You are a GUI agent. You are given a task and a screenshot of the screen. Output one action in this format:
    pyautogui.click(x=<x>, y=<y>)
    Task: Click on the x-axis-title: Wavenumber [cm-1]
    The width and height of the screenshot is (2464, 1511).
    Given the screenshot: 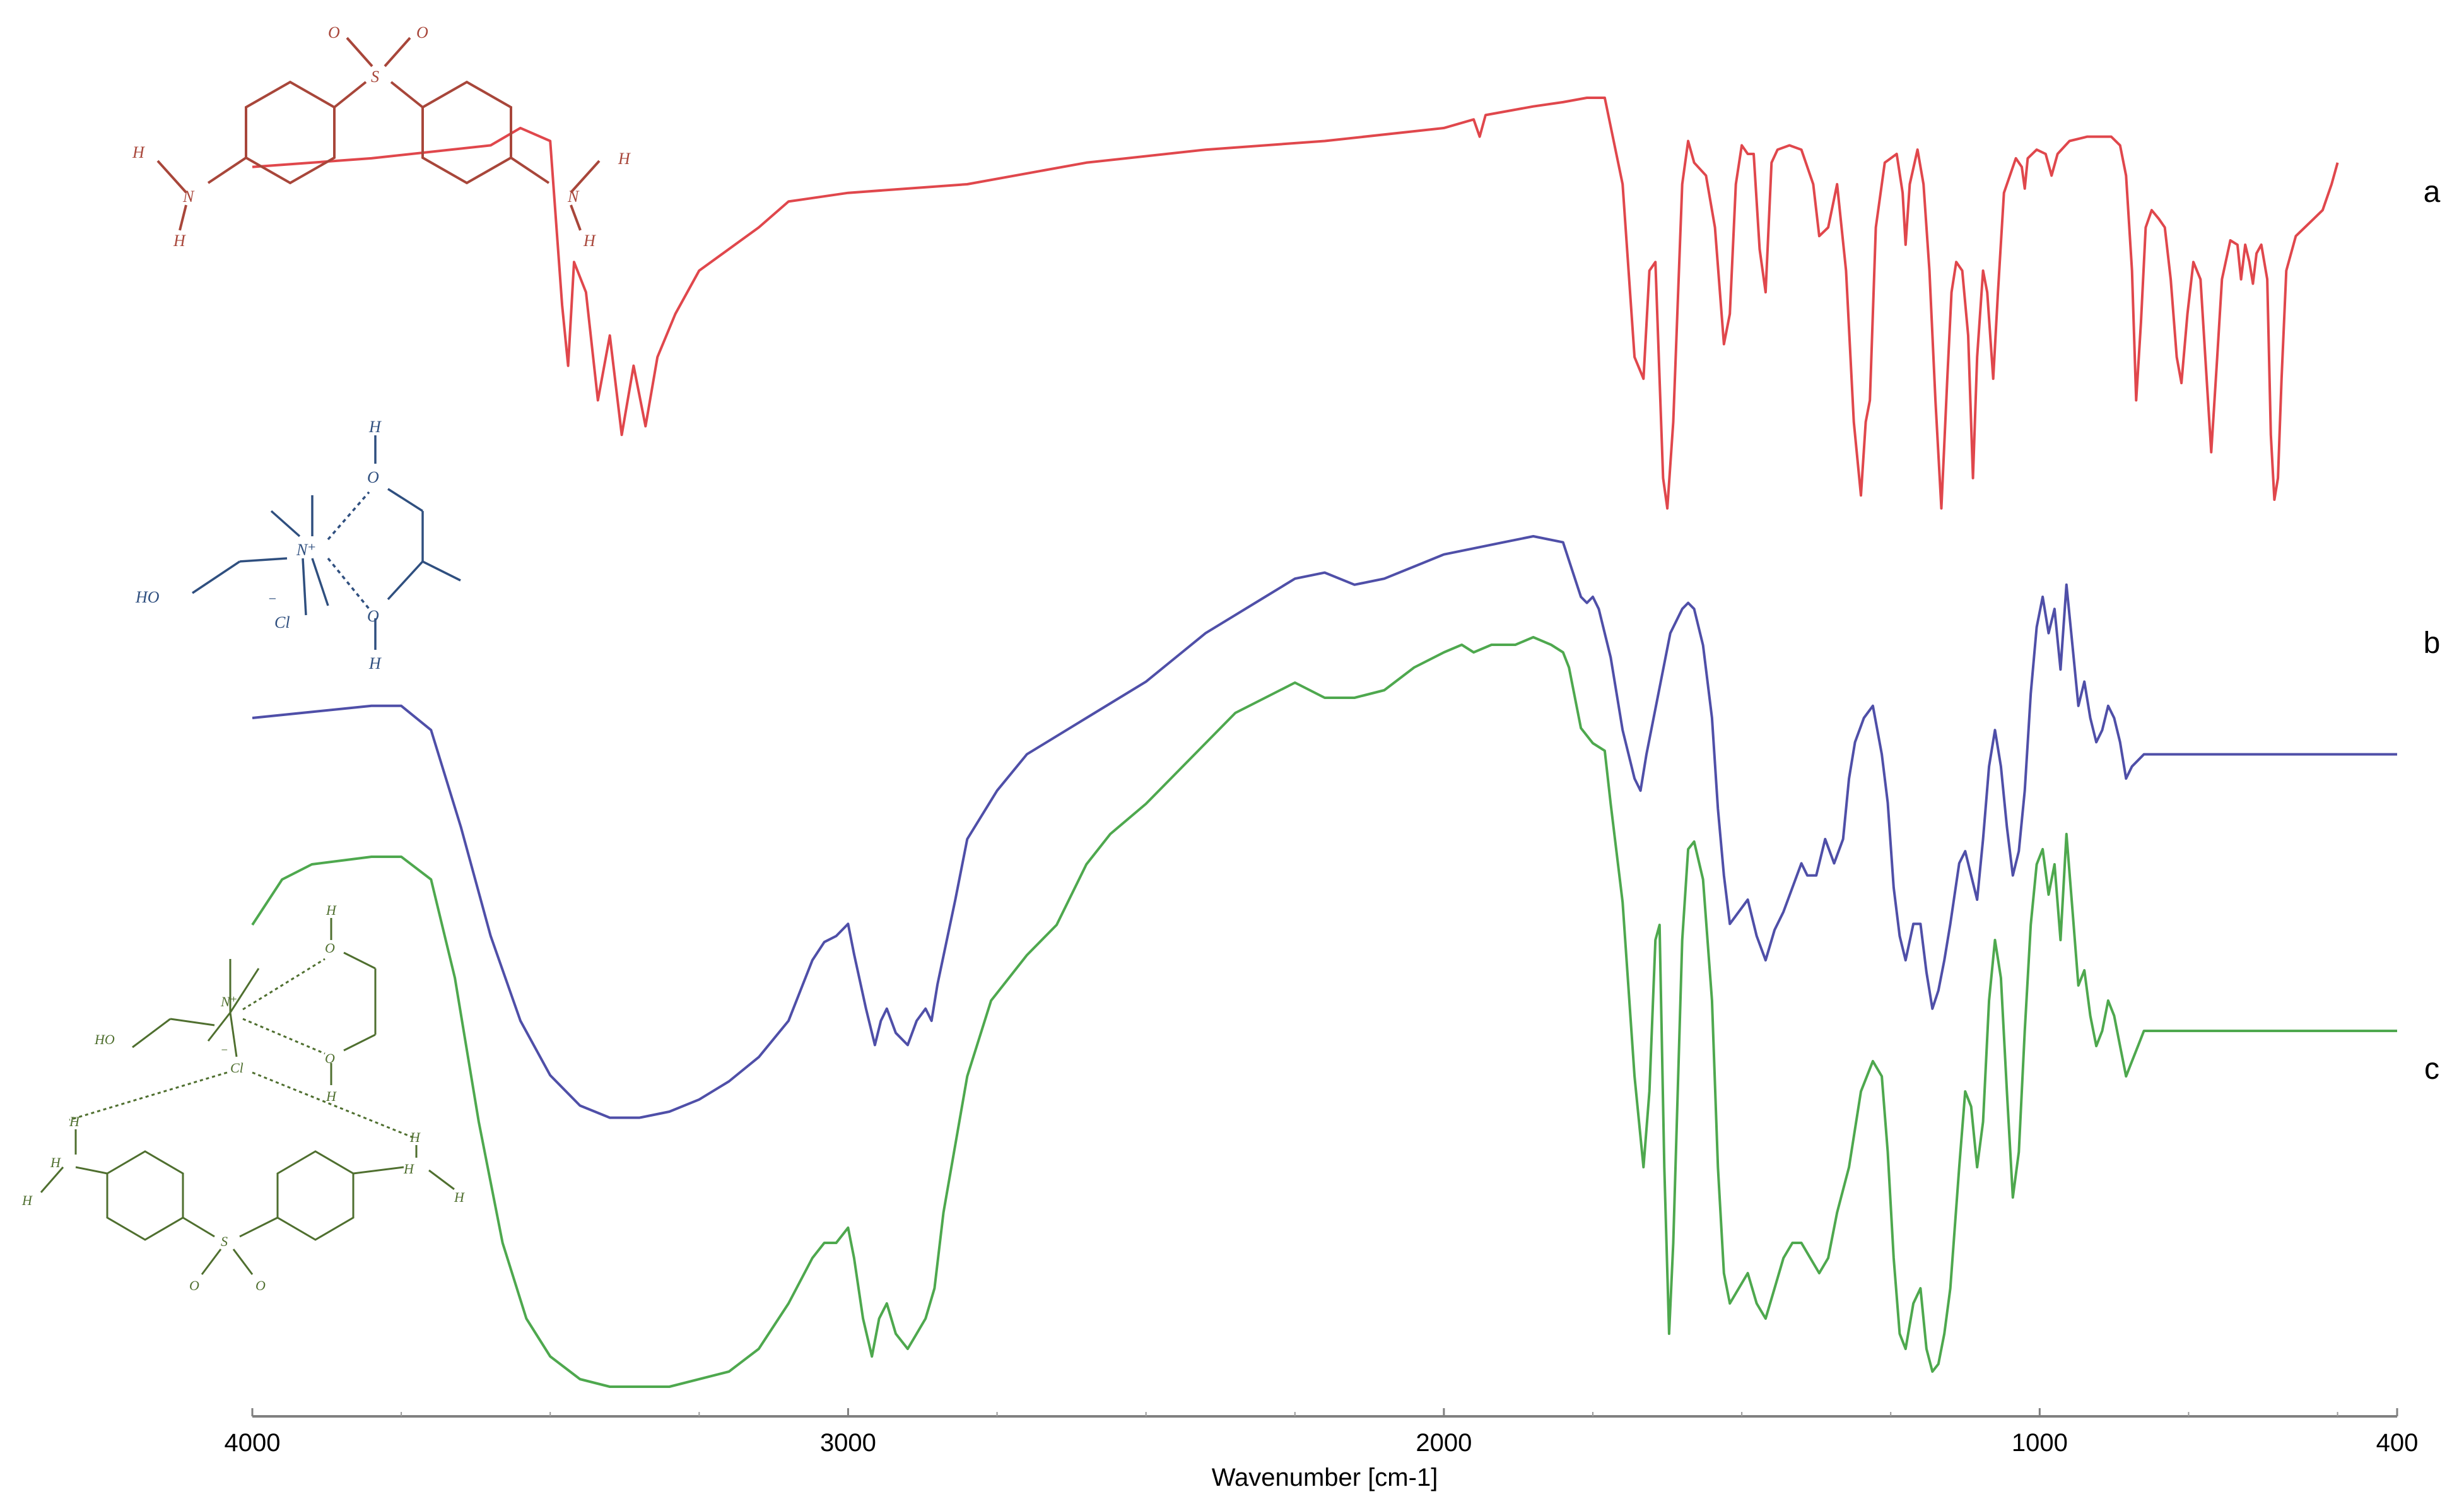 What is the action you would take?
    pyautogui.click(x=1325, y=1477)
    